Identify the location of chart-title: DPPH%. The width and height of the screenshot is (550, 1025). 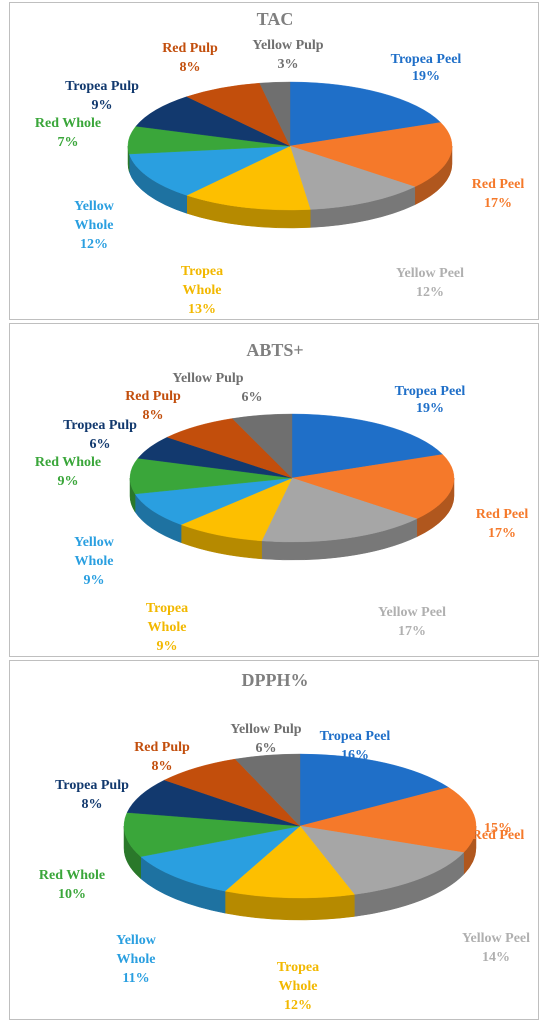
(275, 680).